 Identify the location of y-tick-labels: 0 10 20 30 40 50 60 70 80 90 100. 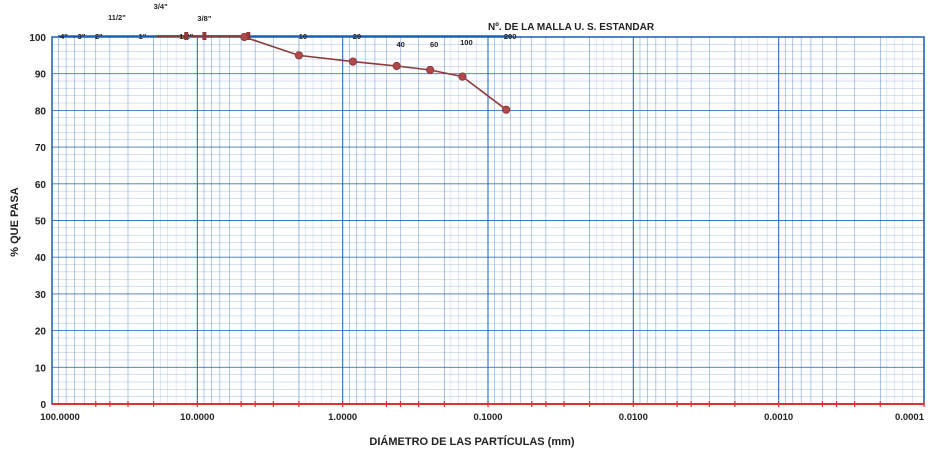
(37, 222).